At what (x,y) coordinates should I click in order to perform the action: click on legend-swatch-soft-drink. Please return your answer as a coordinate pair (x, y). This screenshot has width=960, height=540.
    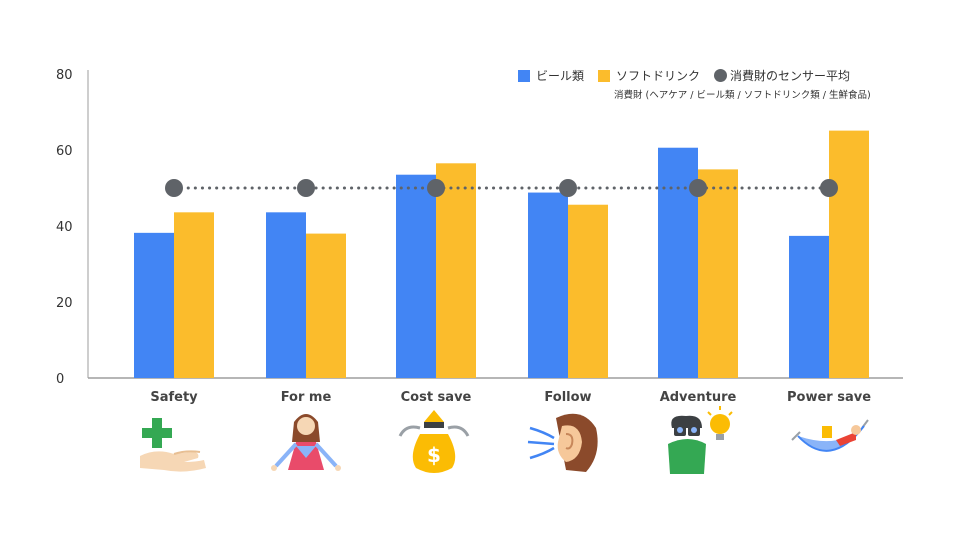
    Looking at the image, I should click on (604, 75).